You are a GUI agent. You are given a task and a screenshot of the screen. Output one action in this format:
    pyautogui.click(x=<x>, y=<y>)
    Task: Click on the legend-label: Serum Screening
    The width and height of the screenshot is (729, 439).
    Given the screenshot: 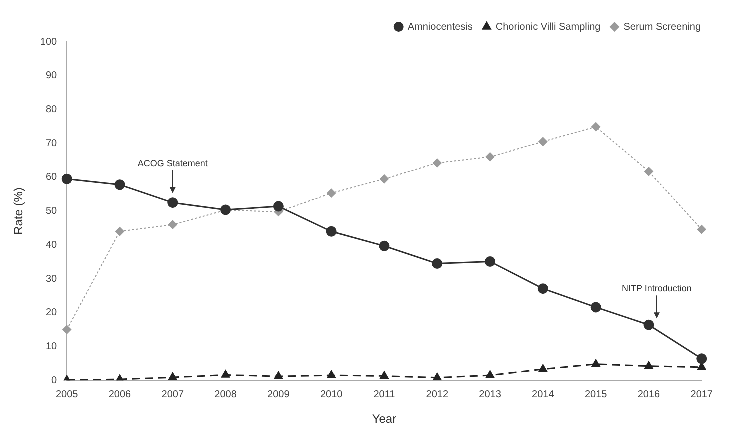 What is the action you would take?
    pyautogui.click(x=663, y=27)
    